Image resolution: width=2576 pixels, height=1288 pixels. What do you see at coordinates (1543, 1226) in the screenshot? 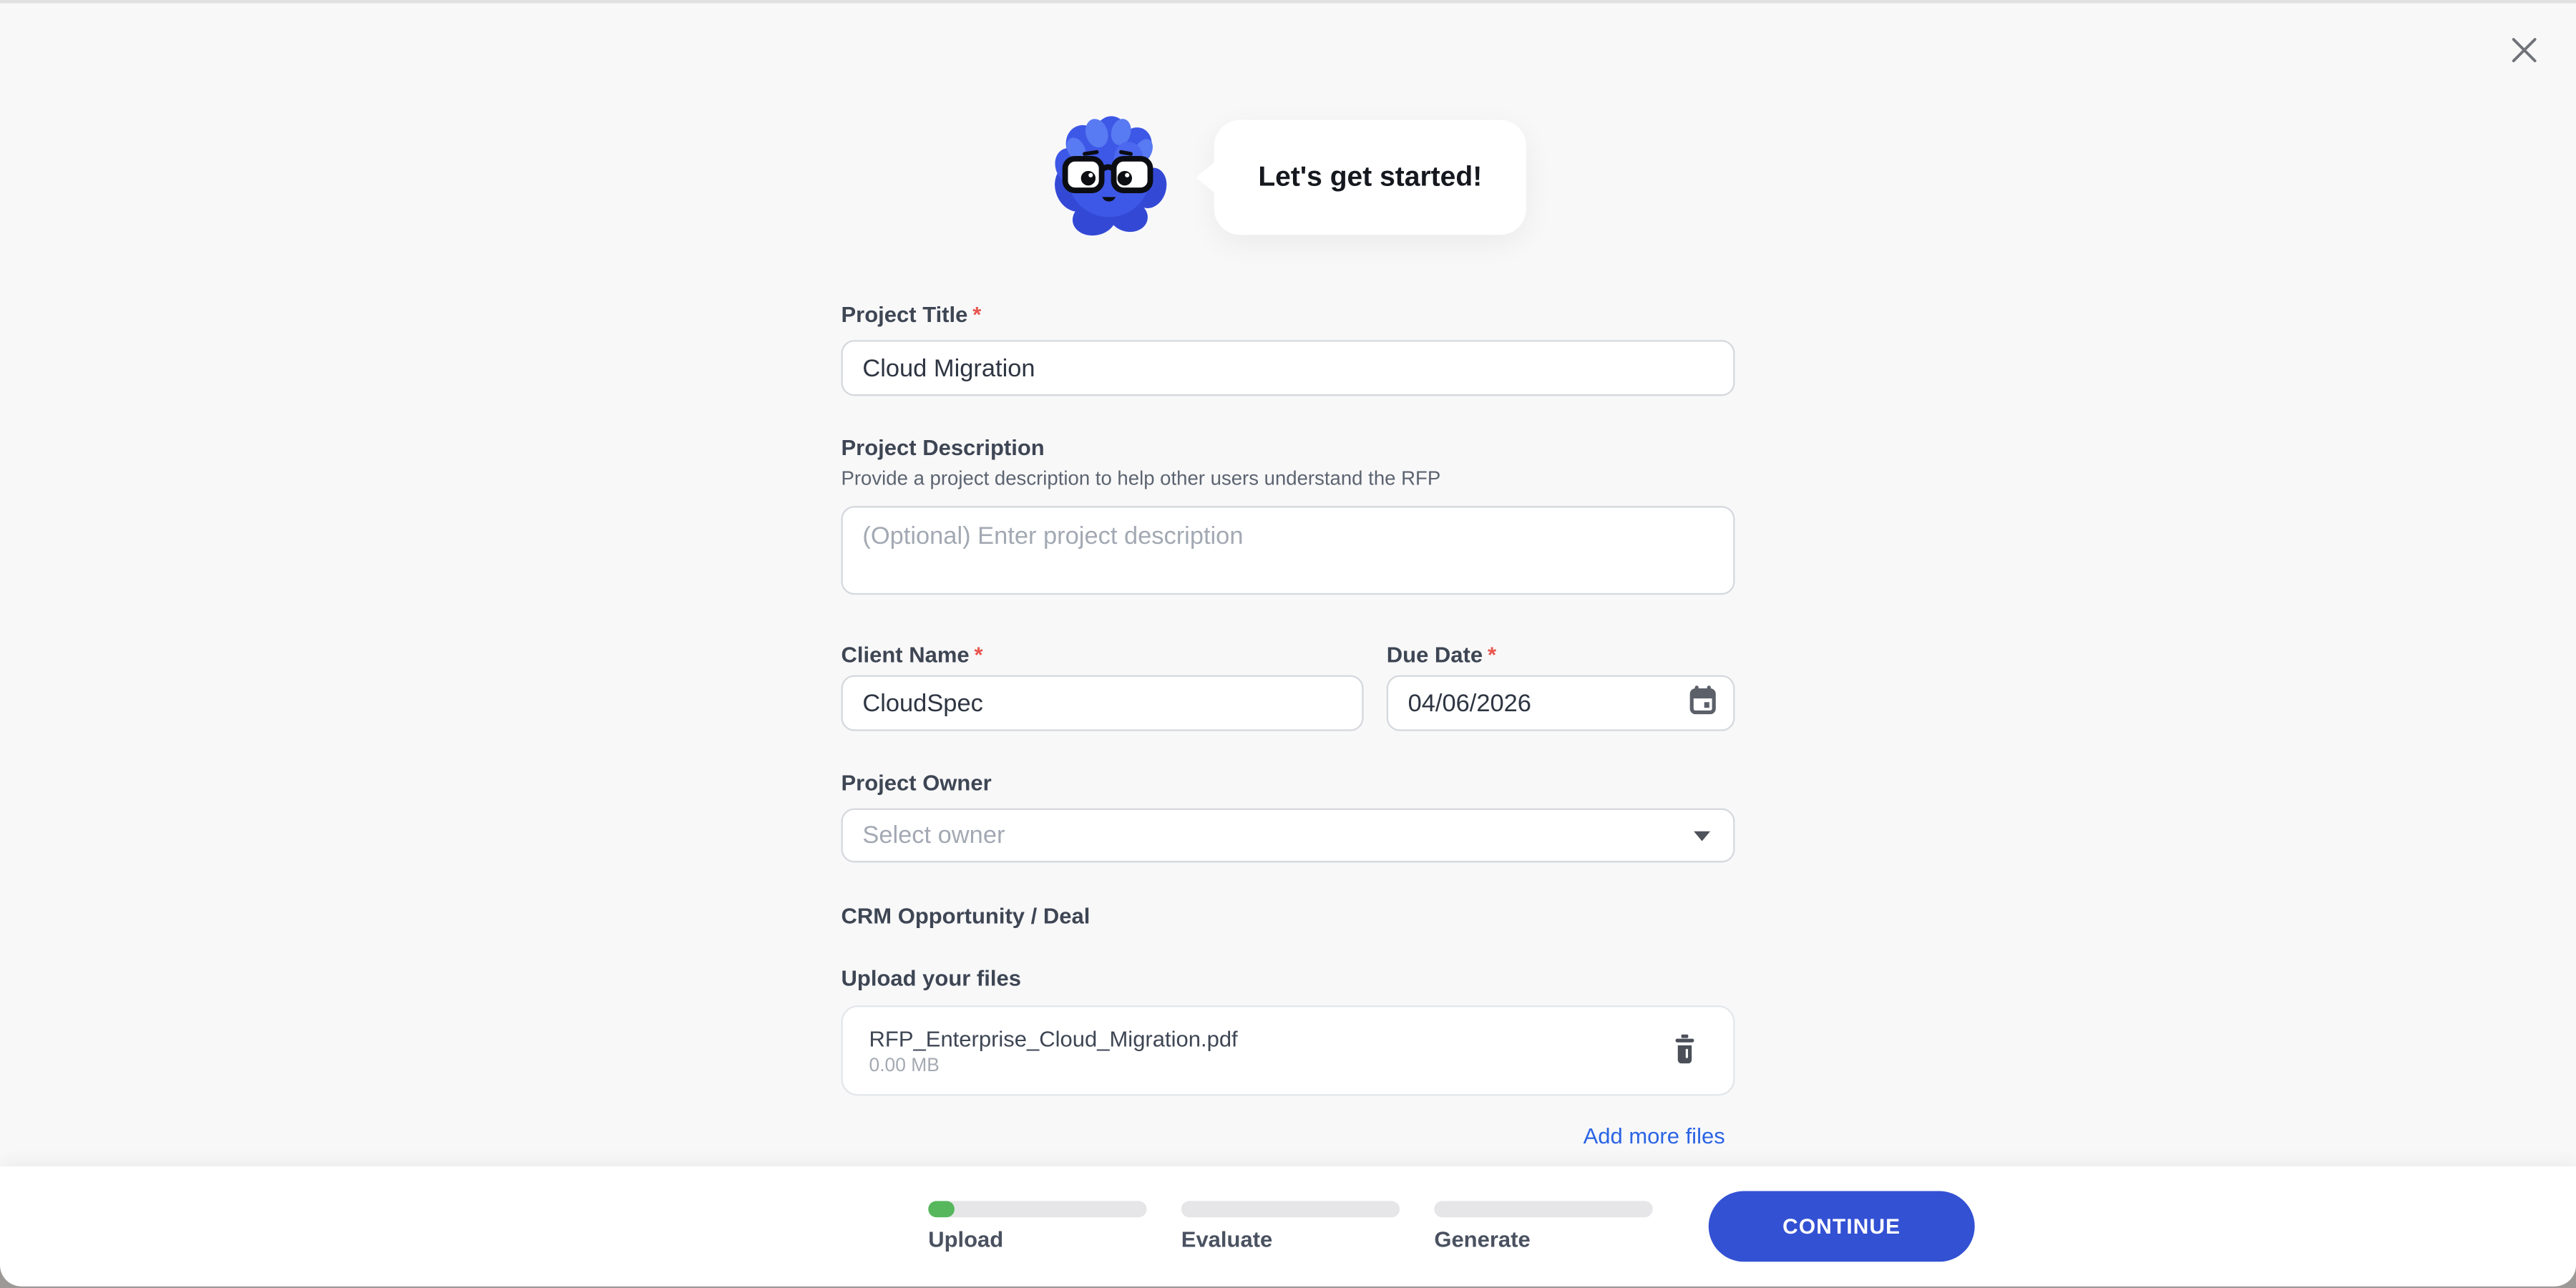
I see `step-generate: Generate` at bounding box center [1543, 1226].